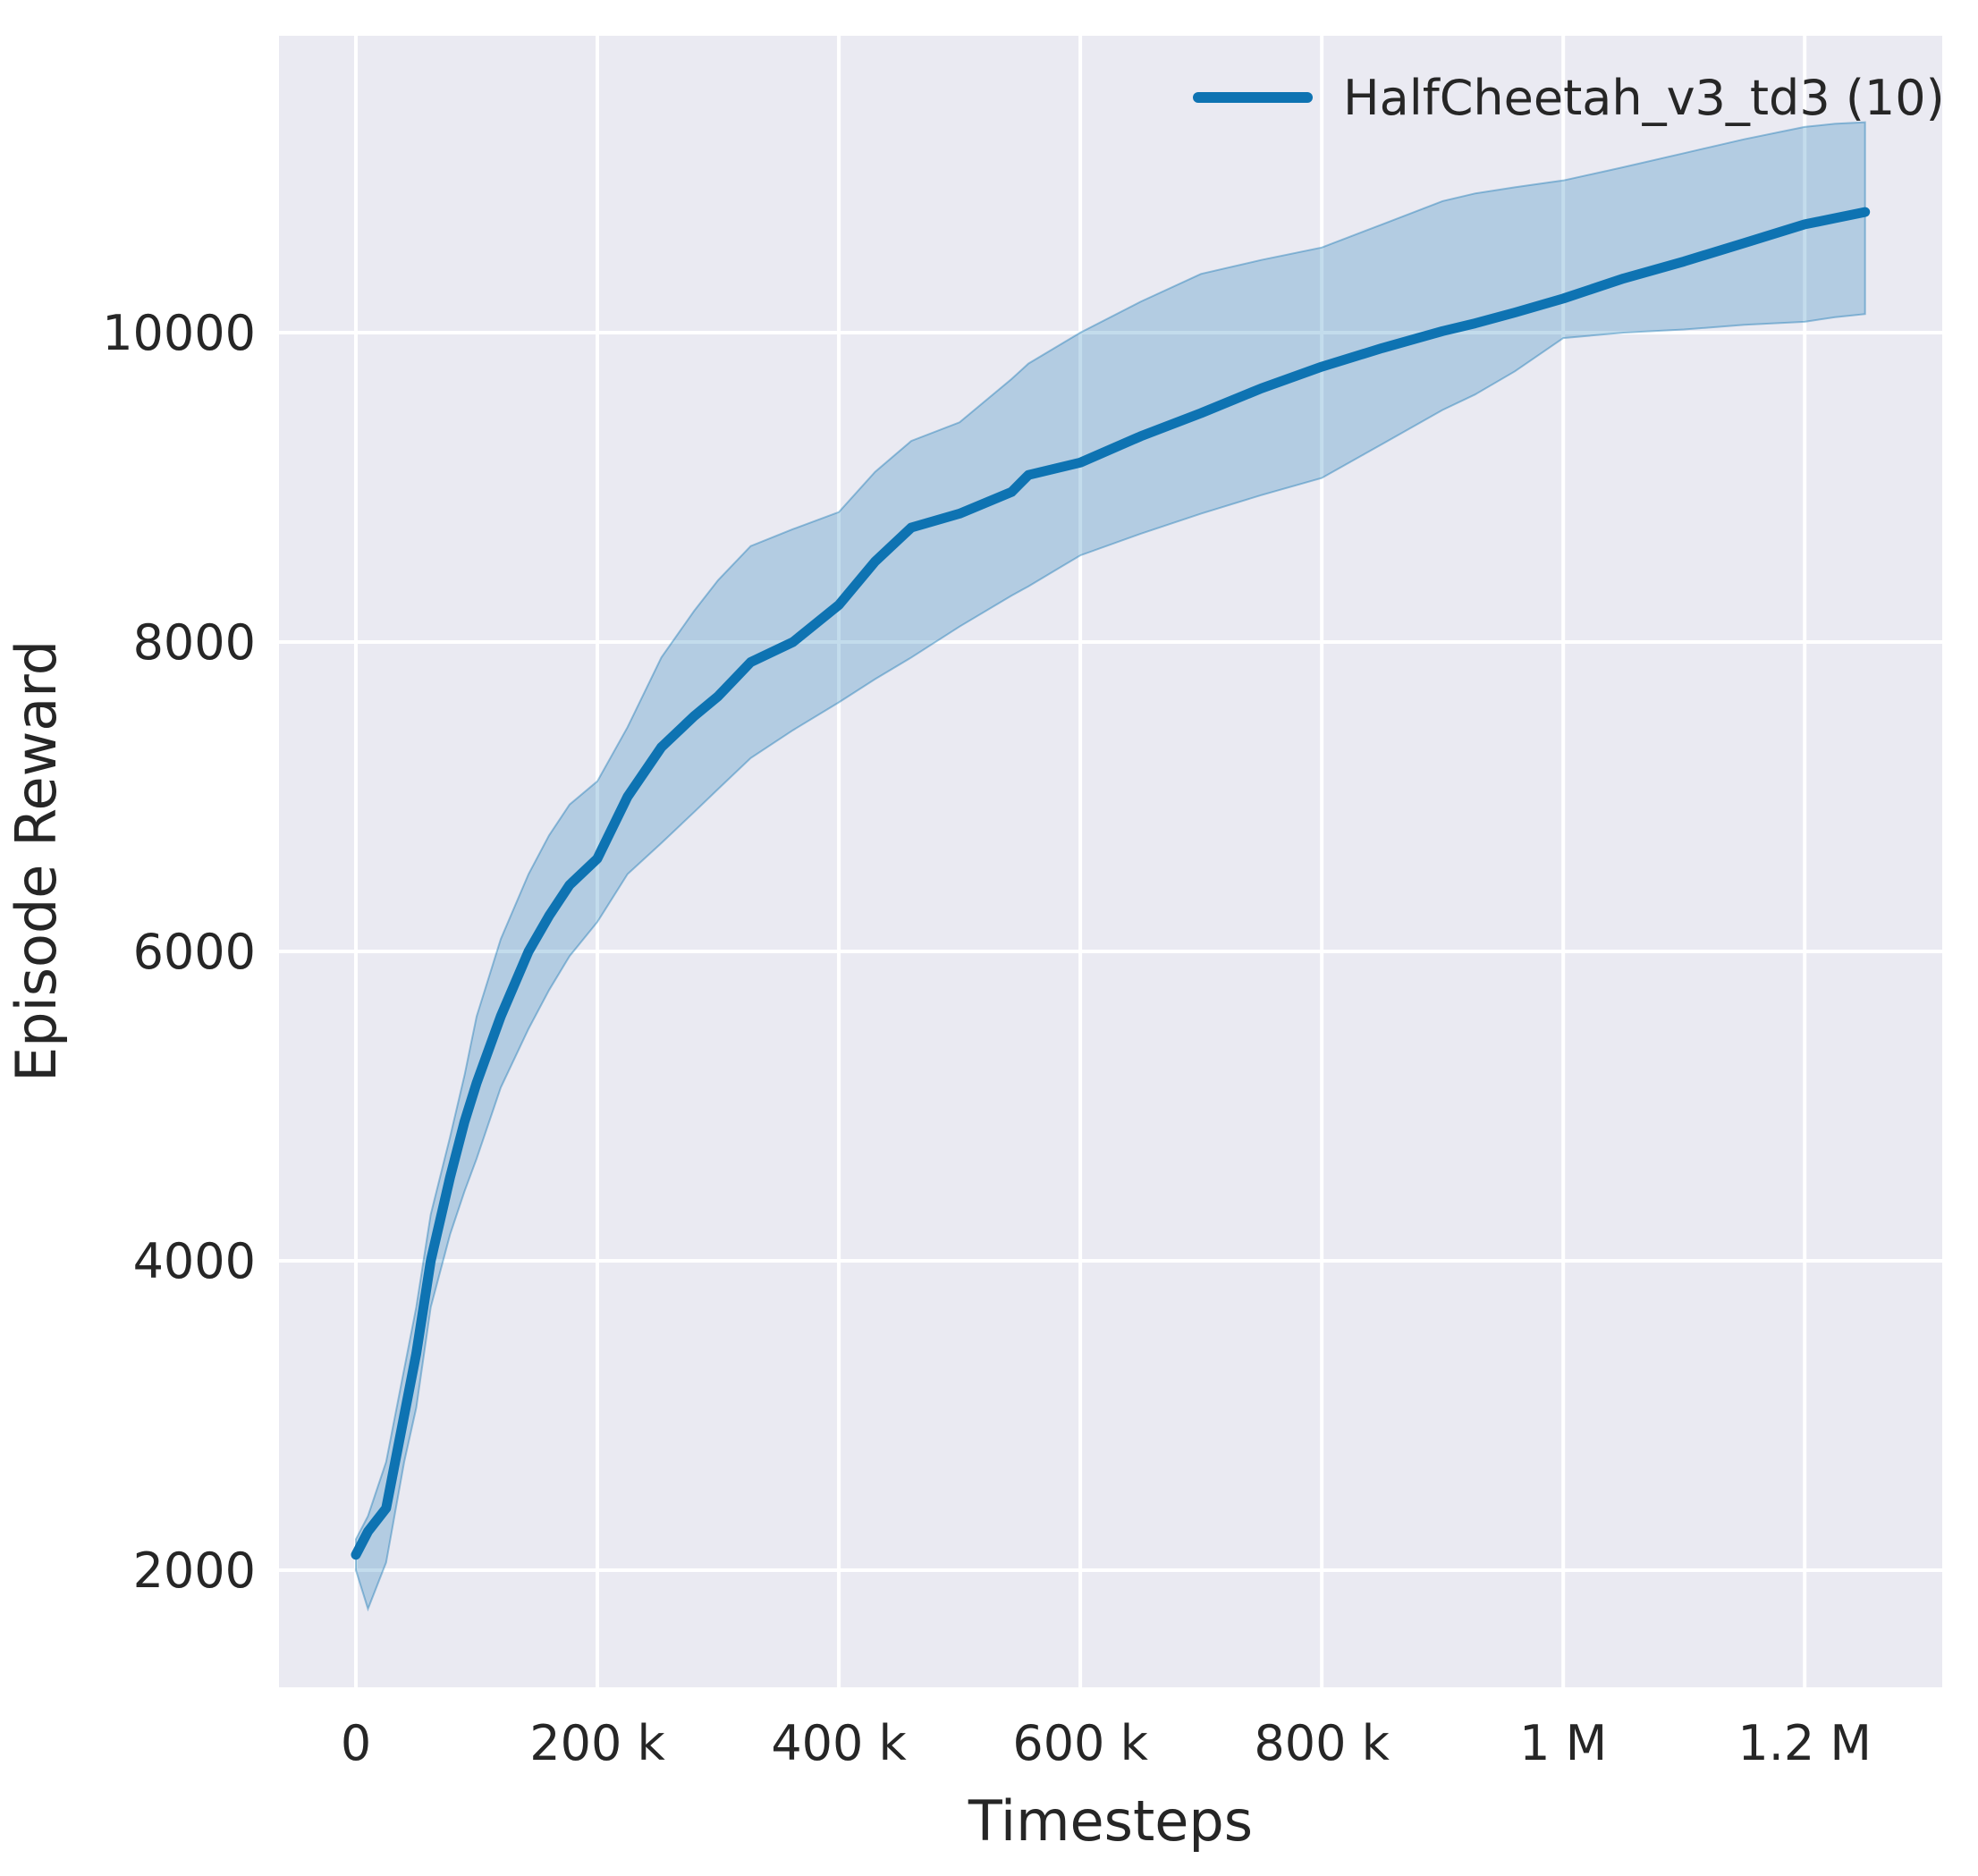 Image resolution: width=1978 pixels, height=1876 pixels. What do you see at coordinates (1322, 1743) in the screenshot?
I see `x-tick-label: 800 k` at bounding box center [1322, 1743].